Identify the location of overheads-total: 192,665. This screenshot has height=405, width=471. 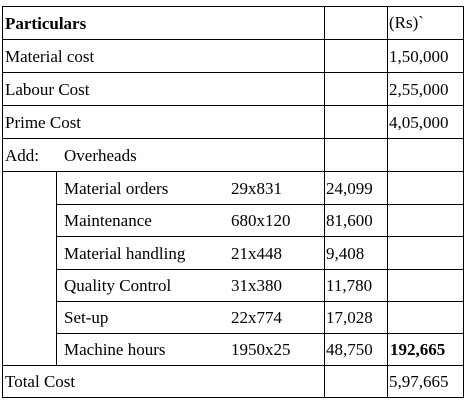
(418, 349).